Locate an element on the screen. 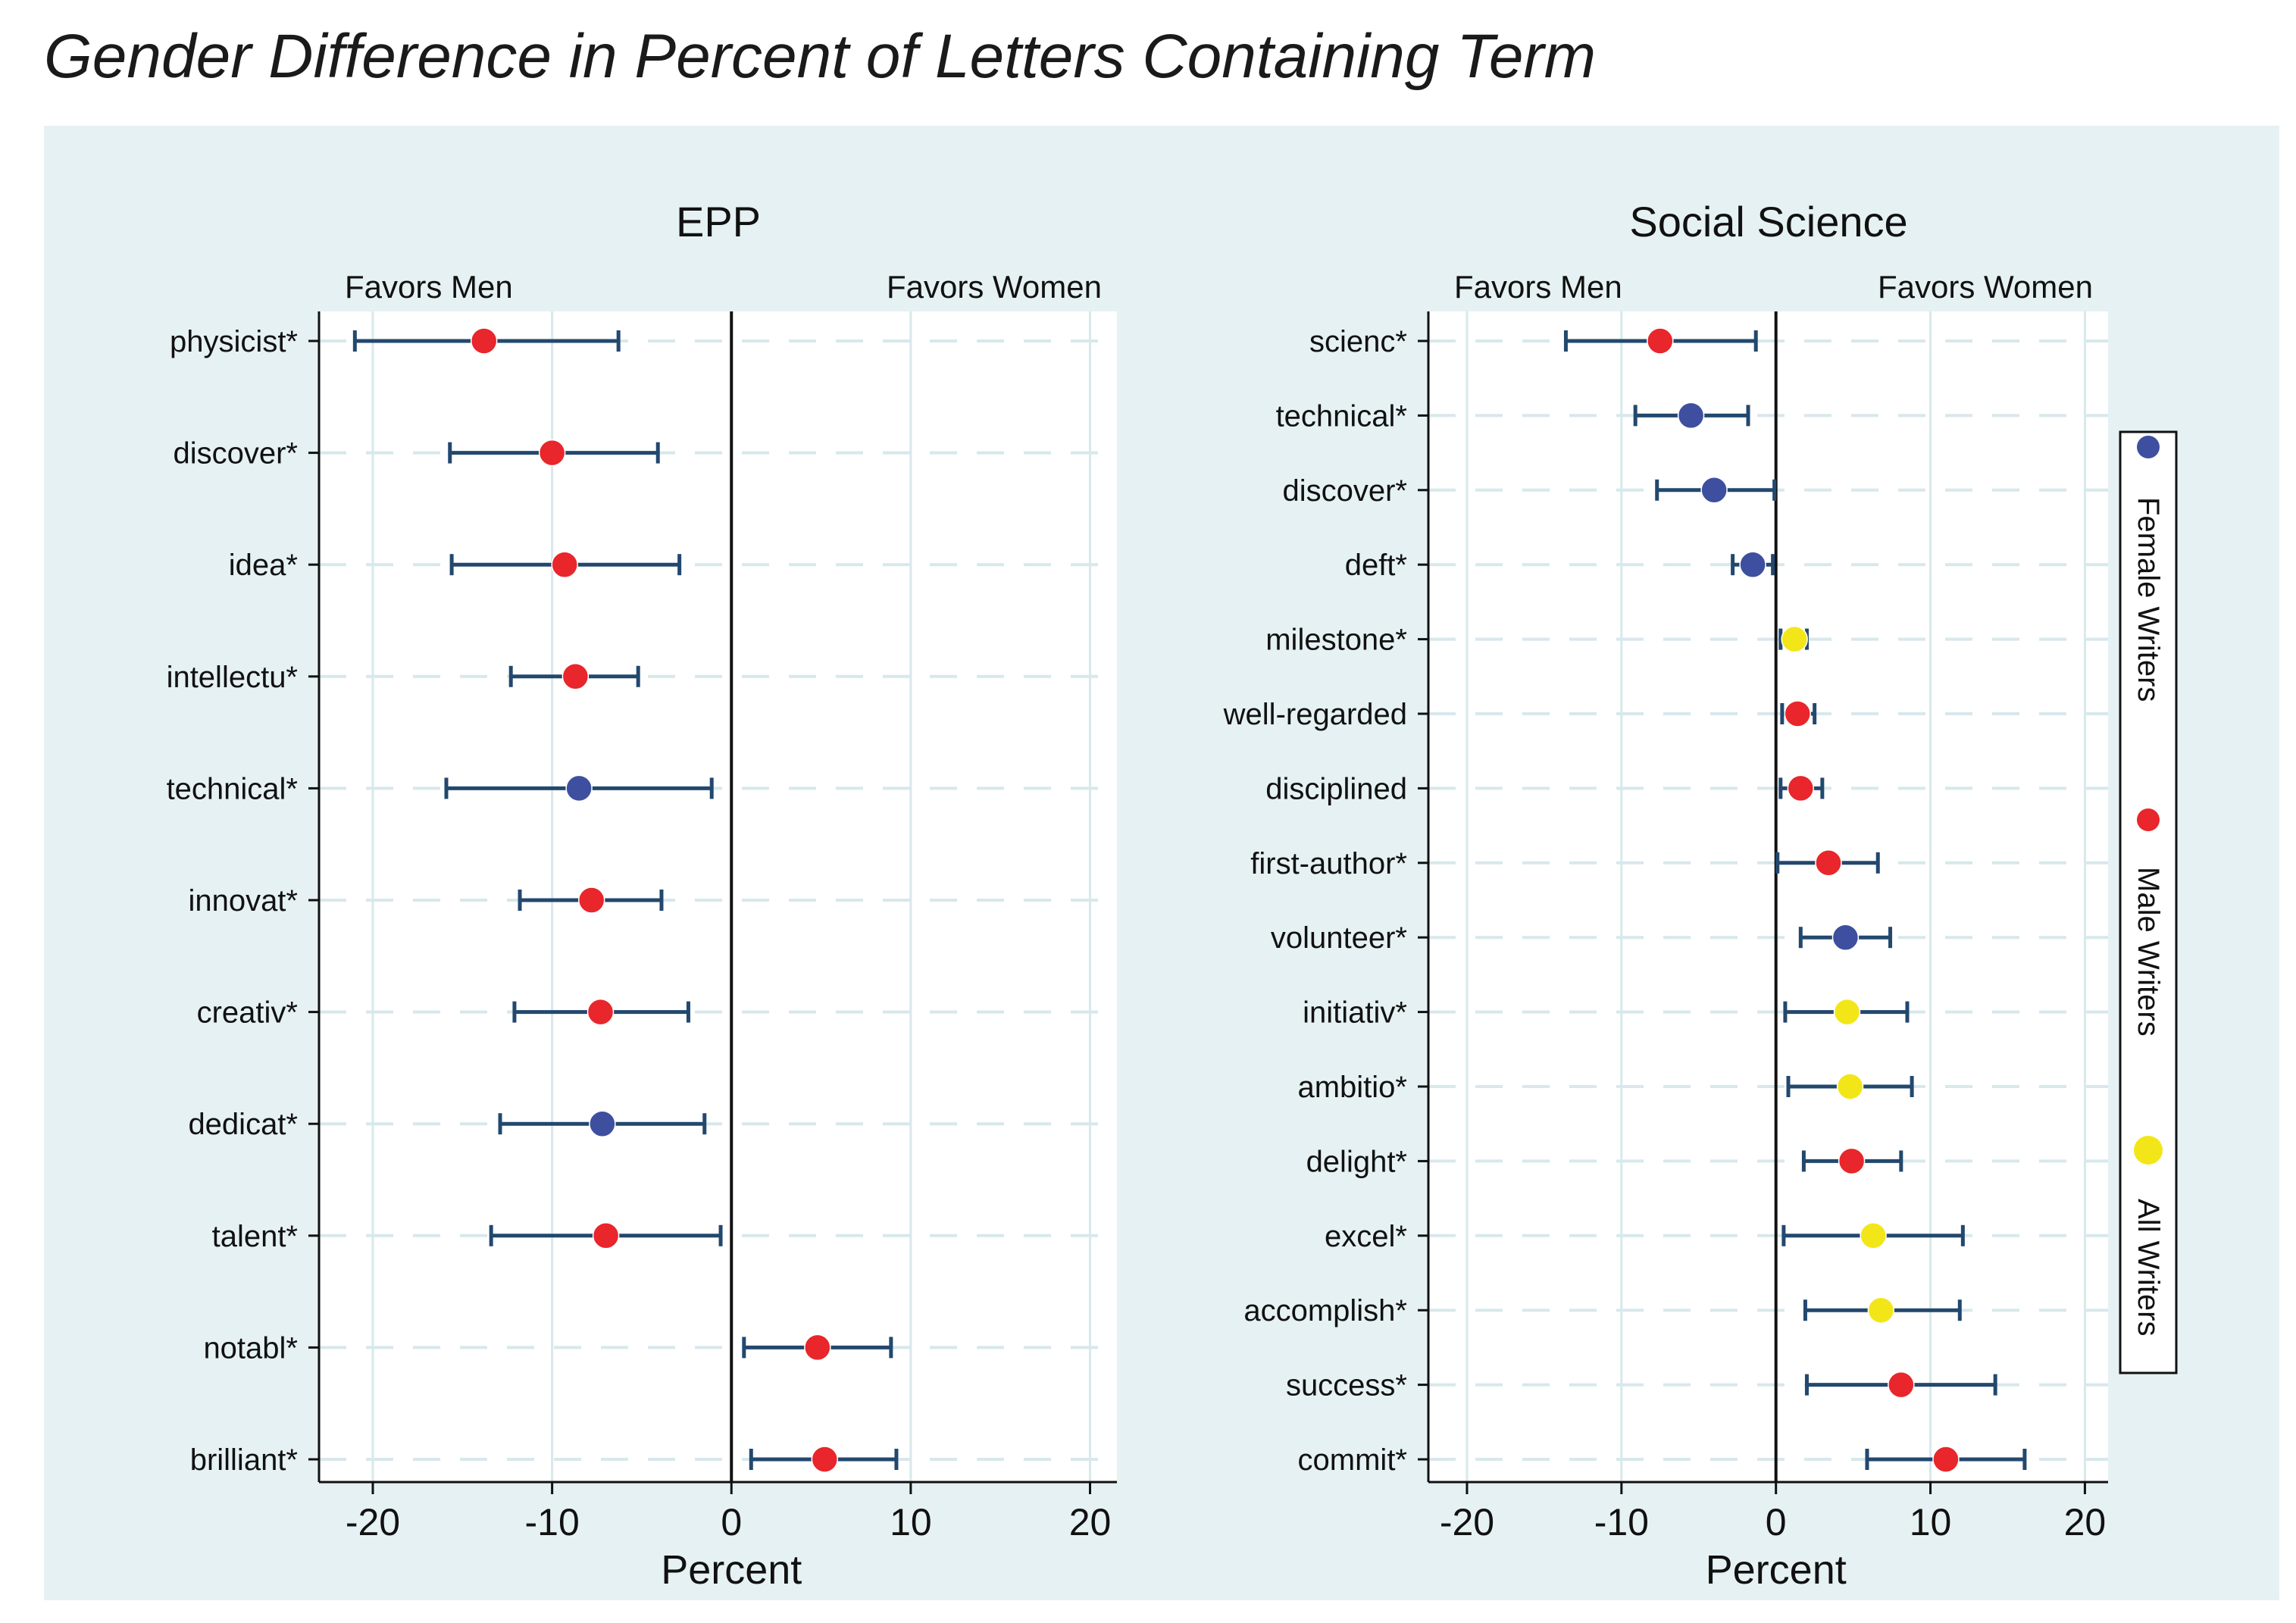  legend-item-all: All Writers is located at coordinates (2149, 1236).